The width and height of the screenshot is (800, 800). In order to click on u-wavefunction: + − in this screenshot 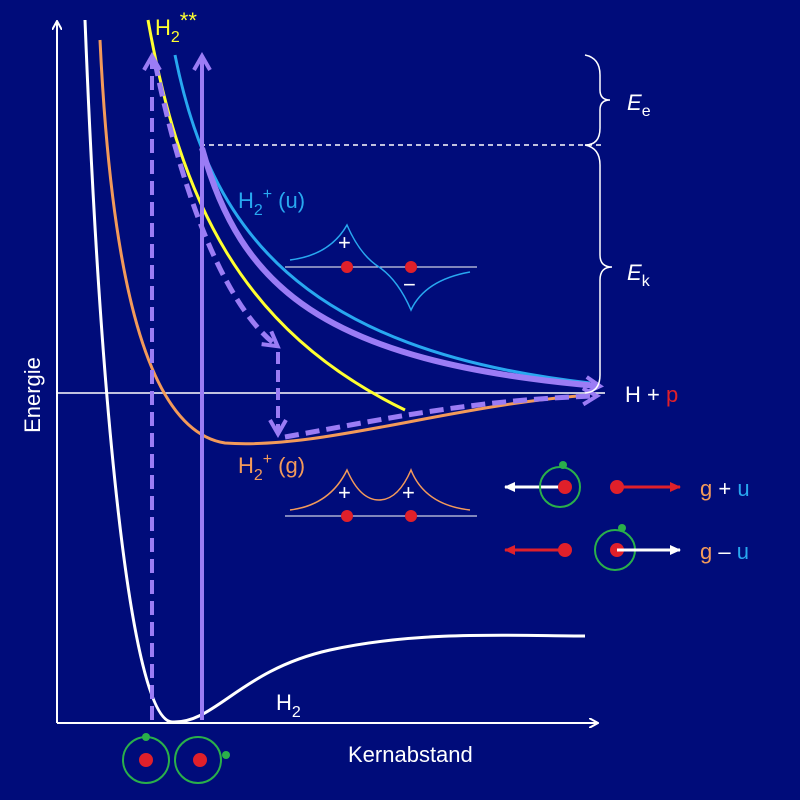, I will do `click(381, 267)`.